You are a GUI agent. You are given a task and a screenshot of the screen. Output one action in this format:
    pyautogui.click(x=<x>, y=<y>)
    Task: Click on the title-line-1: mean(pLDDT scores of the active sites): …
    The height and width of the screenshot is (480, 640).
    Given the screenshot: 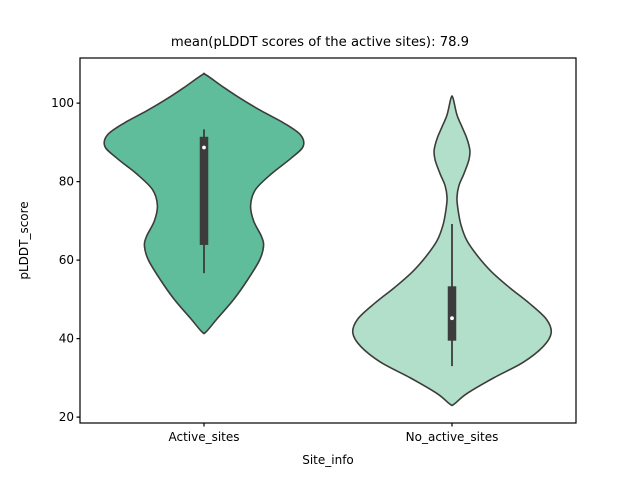 What is the action you would take?
    pyautogui.click(x=320, y=42)
    